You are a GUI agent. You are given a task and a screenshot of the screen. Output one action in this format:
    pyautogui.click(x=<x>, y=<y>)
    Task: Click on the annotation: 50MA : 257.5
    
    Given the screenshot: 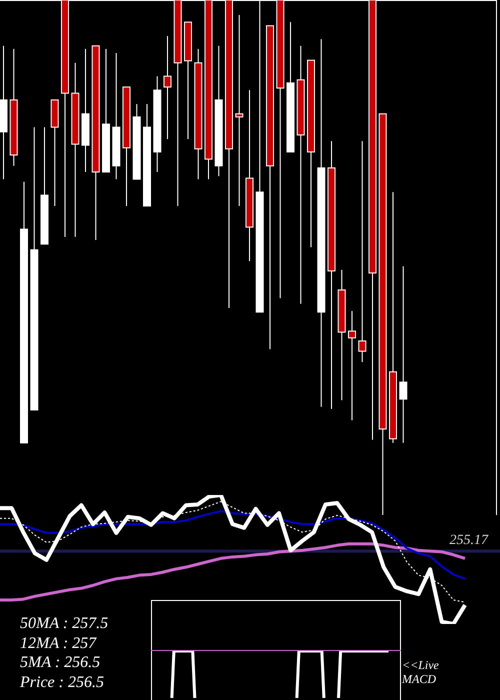 What is the action you would take?
    pyautogui.click(x=65, y=624)
    